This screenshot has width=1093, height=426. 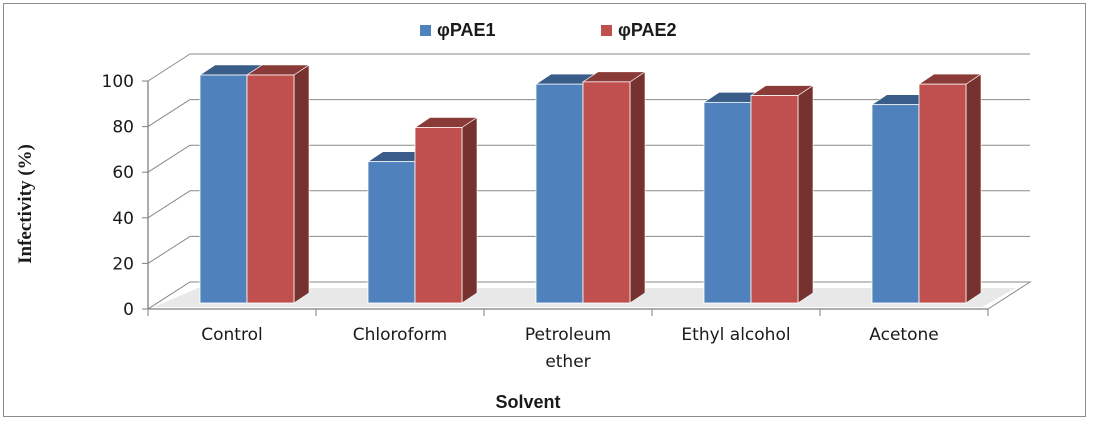 I want to click on x-tick-label-line: Acetone, so click(x=903, y=335).